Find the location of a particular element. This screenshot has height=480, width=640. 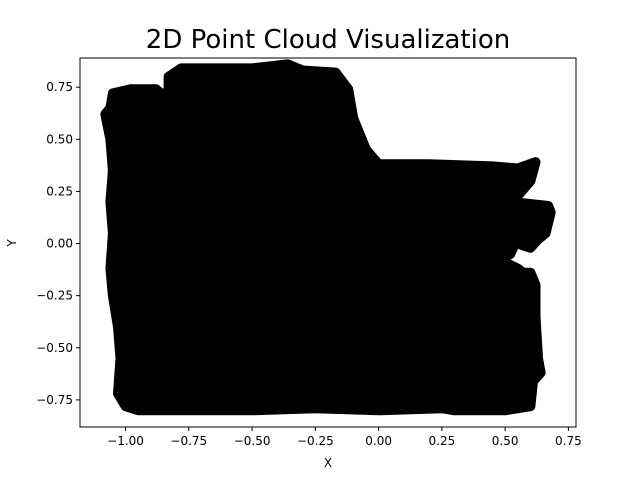

x-tick-label: 0.50 is located at coordinates (505, 441).